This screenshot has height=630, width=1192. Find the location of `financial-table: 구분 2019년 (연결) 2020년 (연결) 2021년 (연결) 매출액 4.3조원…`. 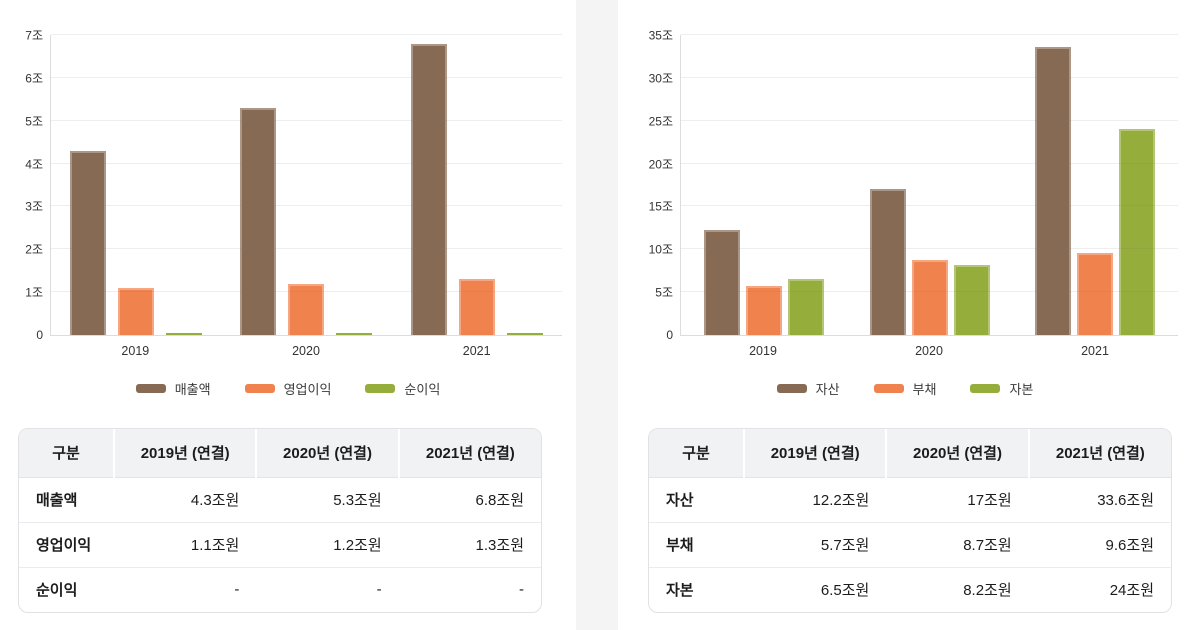

financial-table: 구분 2019년 (연결) 2020년 (연결) 2021년 (연결) 매출액 4.3조원… is located at coordinates (280, 520).